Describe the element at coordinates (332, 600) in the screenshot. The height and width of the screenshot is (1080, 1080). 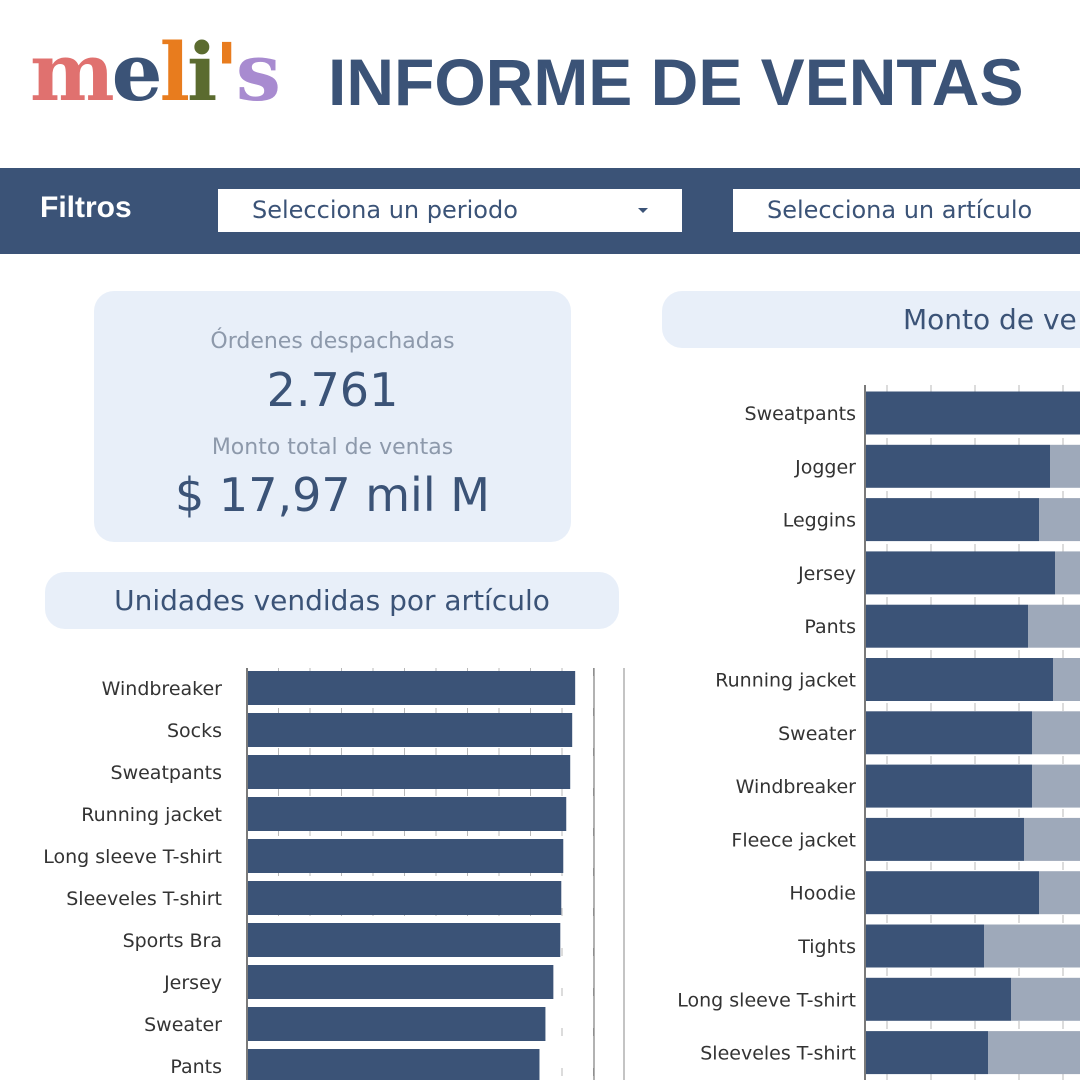
I see `units-chart-title: Unidades vendidas por artículo` at that location.